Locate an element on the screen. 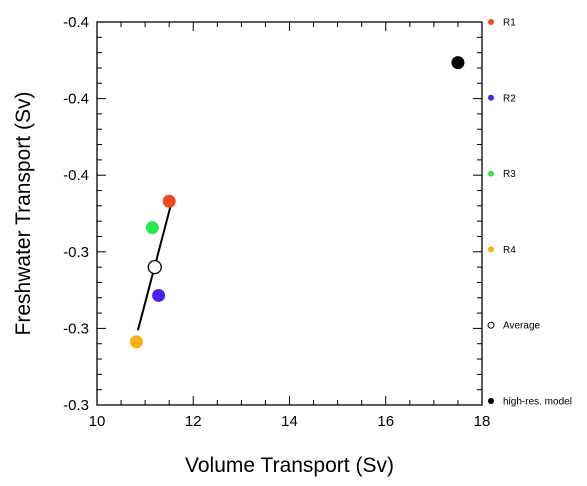 Image resolution: width=587 pixels, height=486 pixels. legend-label-high-res-model: high-res. model is located at coordinates (537, 402).